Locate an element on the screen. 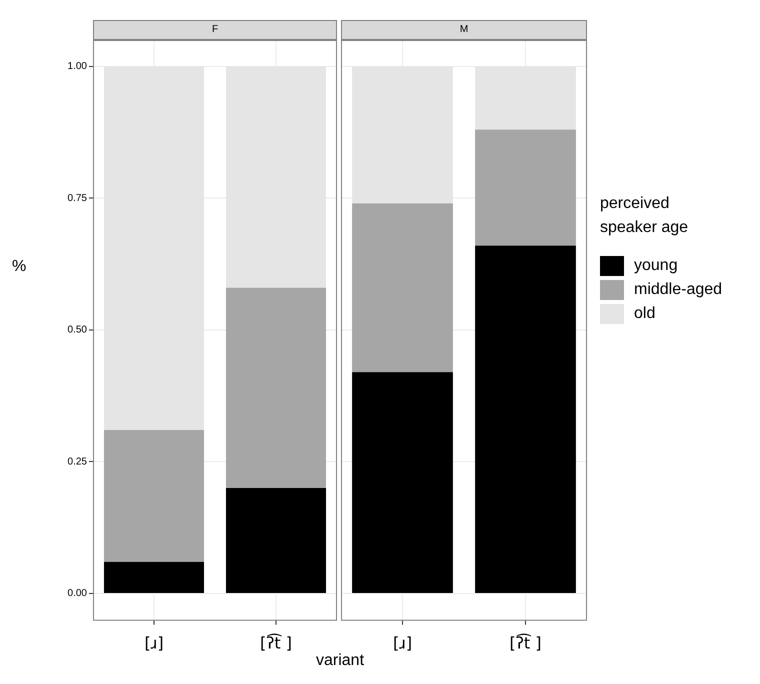  x-axis-title: variant is located at coordinates (340, 661).